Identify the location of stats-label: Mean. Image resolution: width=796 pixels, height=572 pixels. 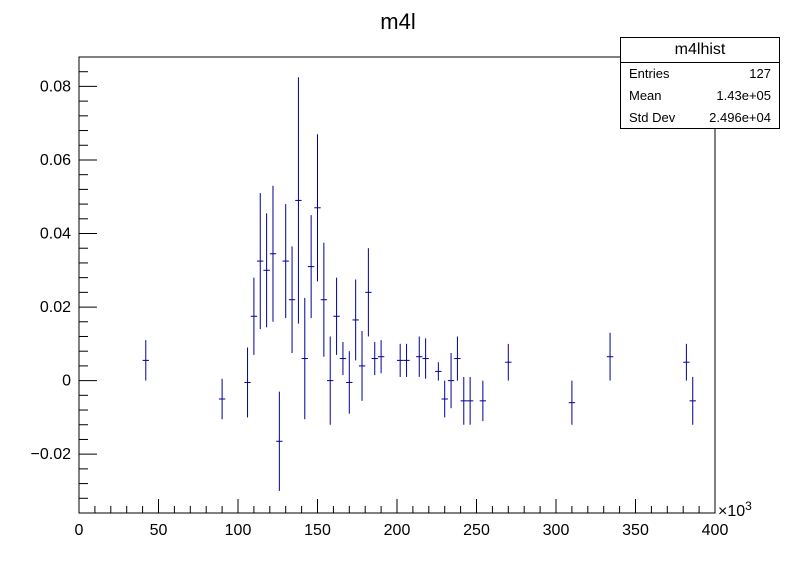
(645, 95).